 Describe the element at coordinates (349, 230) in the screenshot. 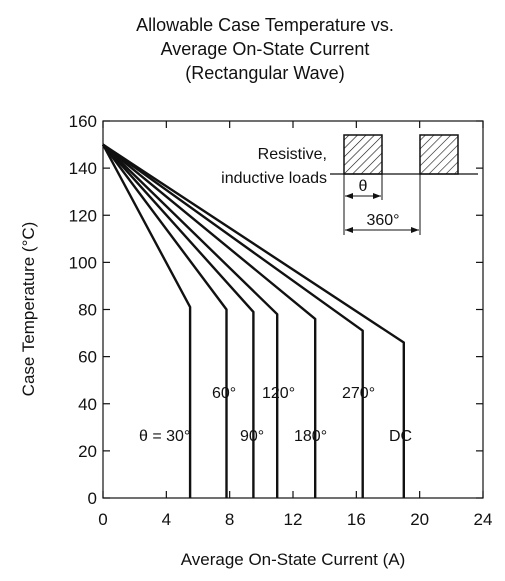

I see `period-arrowhead-left` at that location.